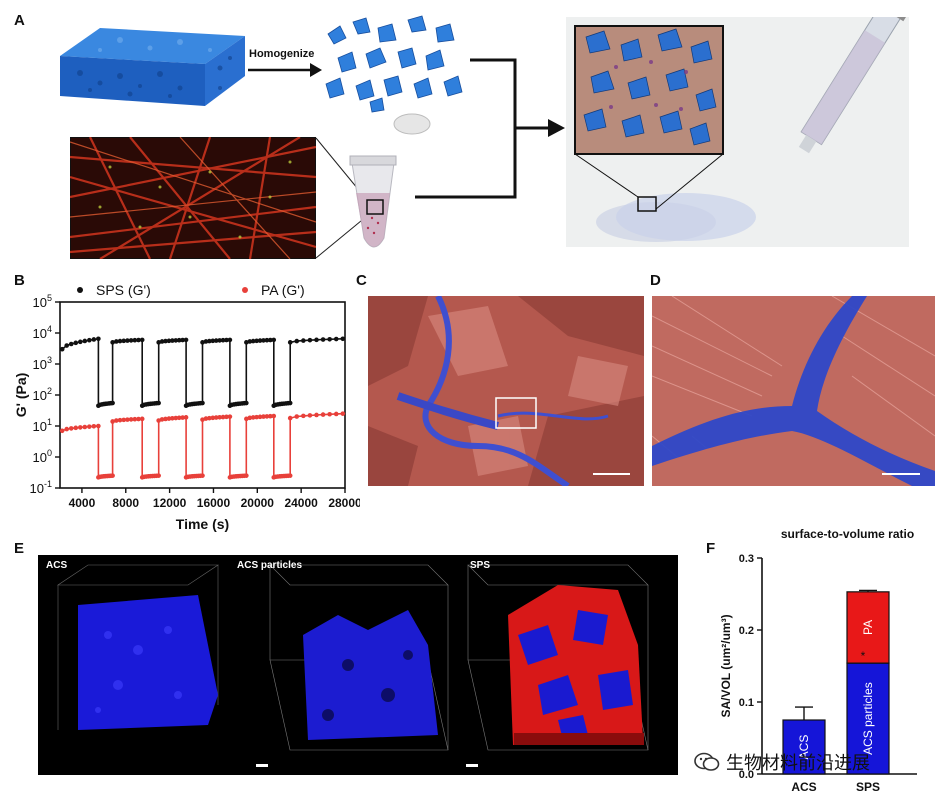 Image resolution: width=947 pixels, height=804 pixels. What do you see at coordinates (42, 425) in the screenshot?
I see `y-tick-label: 10¹` at bounding box center [42, 425].